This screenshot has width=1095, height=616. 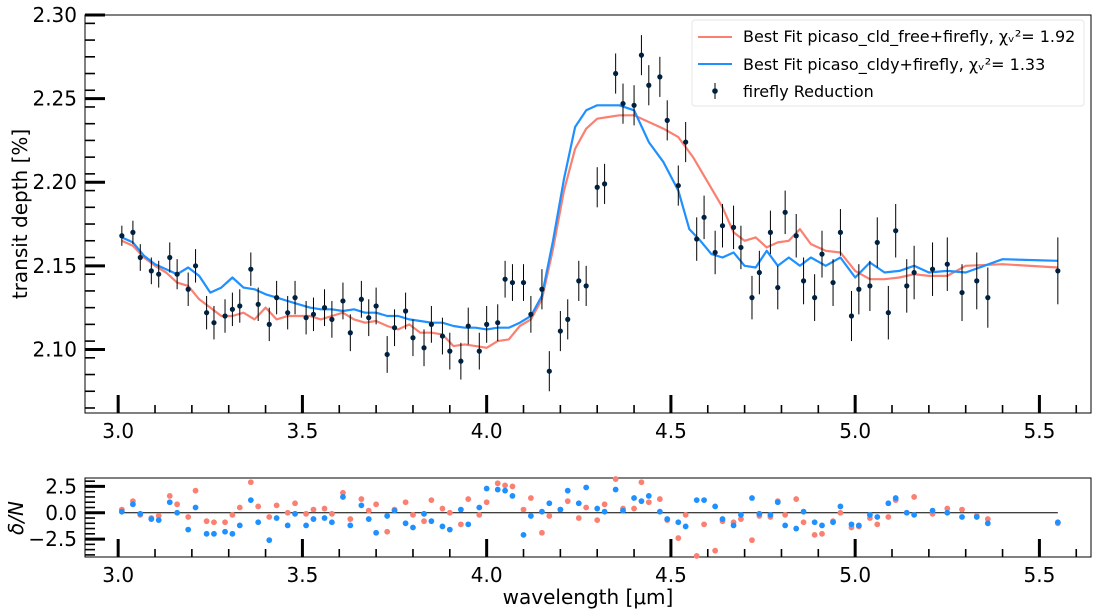 What do you see at coordinates (671, 431) in the screenshot?
I see `main-x-tick-label: 4.5` at bounding box center [671, 431].